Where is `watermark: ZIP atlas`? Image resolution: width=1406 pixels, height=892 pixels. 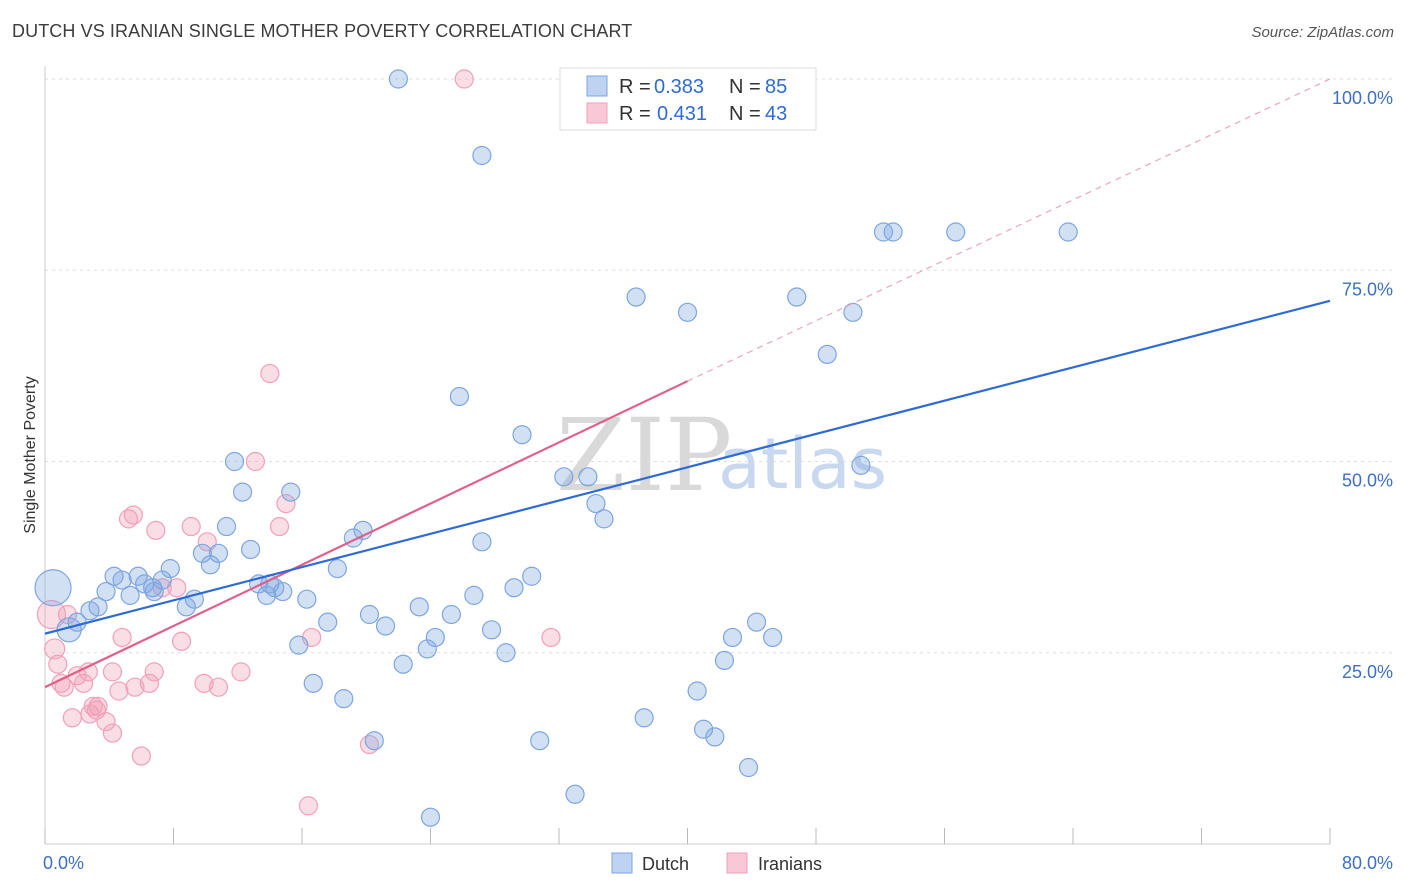
watermark: ZIP atlas is located at coordinates (721, 455).